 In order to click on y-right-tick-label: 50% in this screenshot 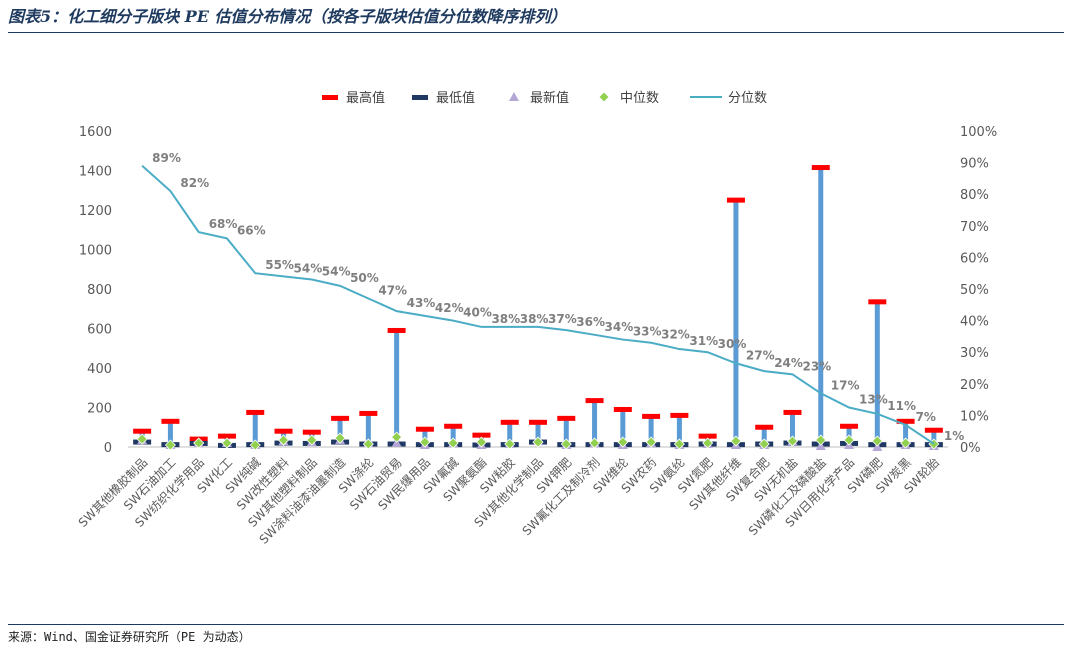, I will do `click(974, 290)`.